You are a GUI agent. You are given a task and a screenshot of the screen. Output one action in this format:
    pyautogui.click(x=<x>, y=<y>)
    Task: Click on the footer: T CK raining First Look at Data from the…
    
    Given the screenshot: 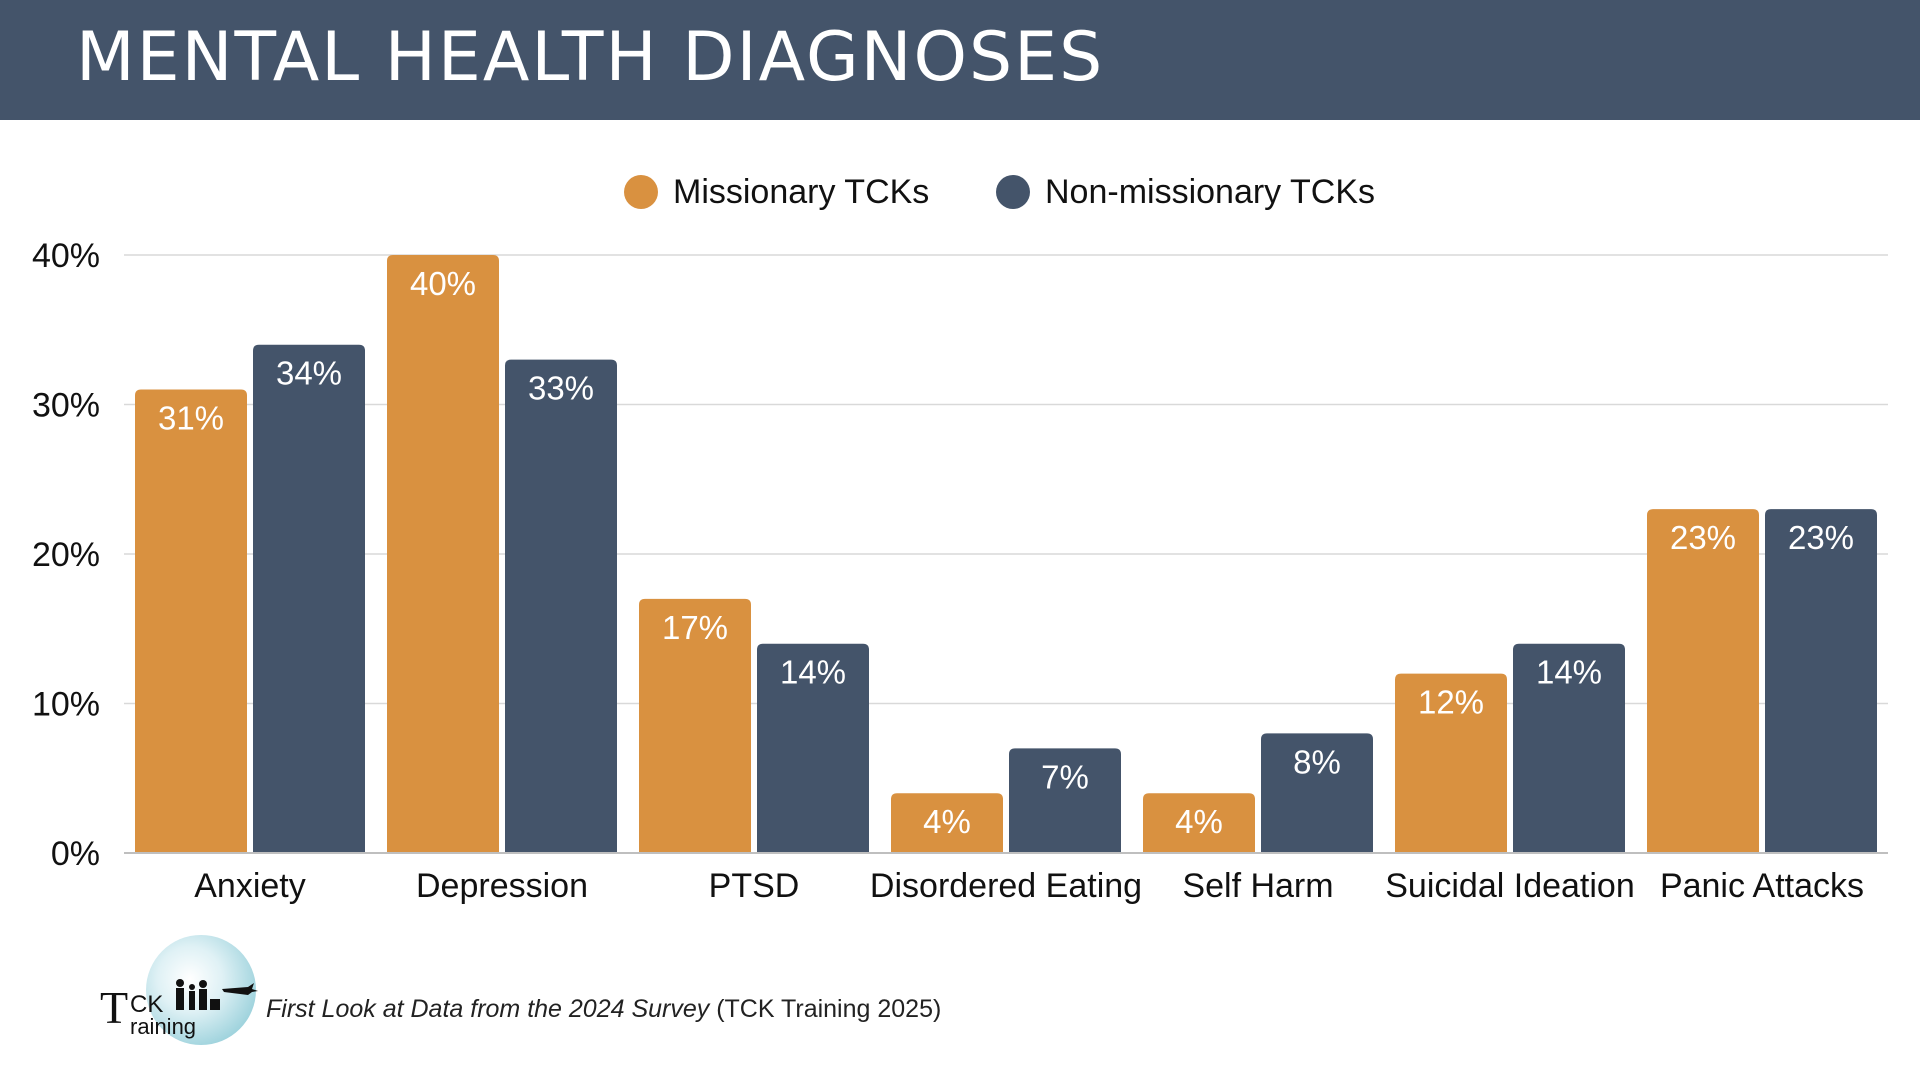 What is the action you would take?
    pyautogui.click(x=550, y=995)
    